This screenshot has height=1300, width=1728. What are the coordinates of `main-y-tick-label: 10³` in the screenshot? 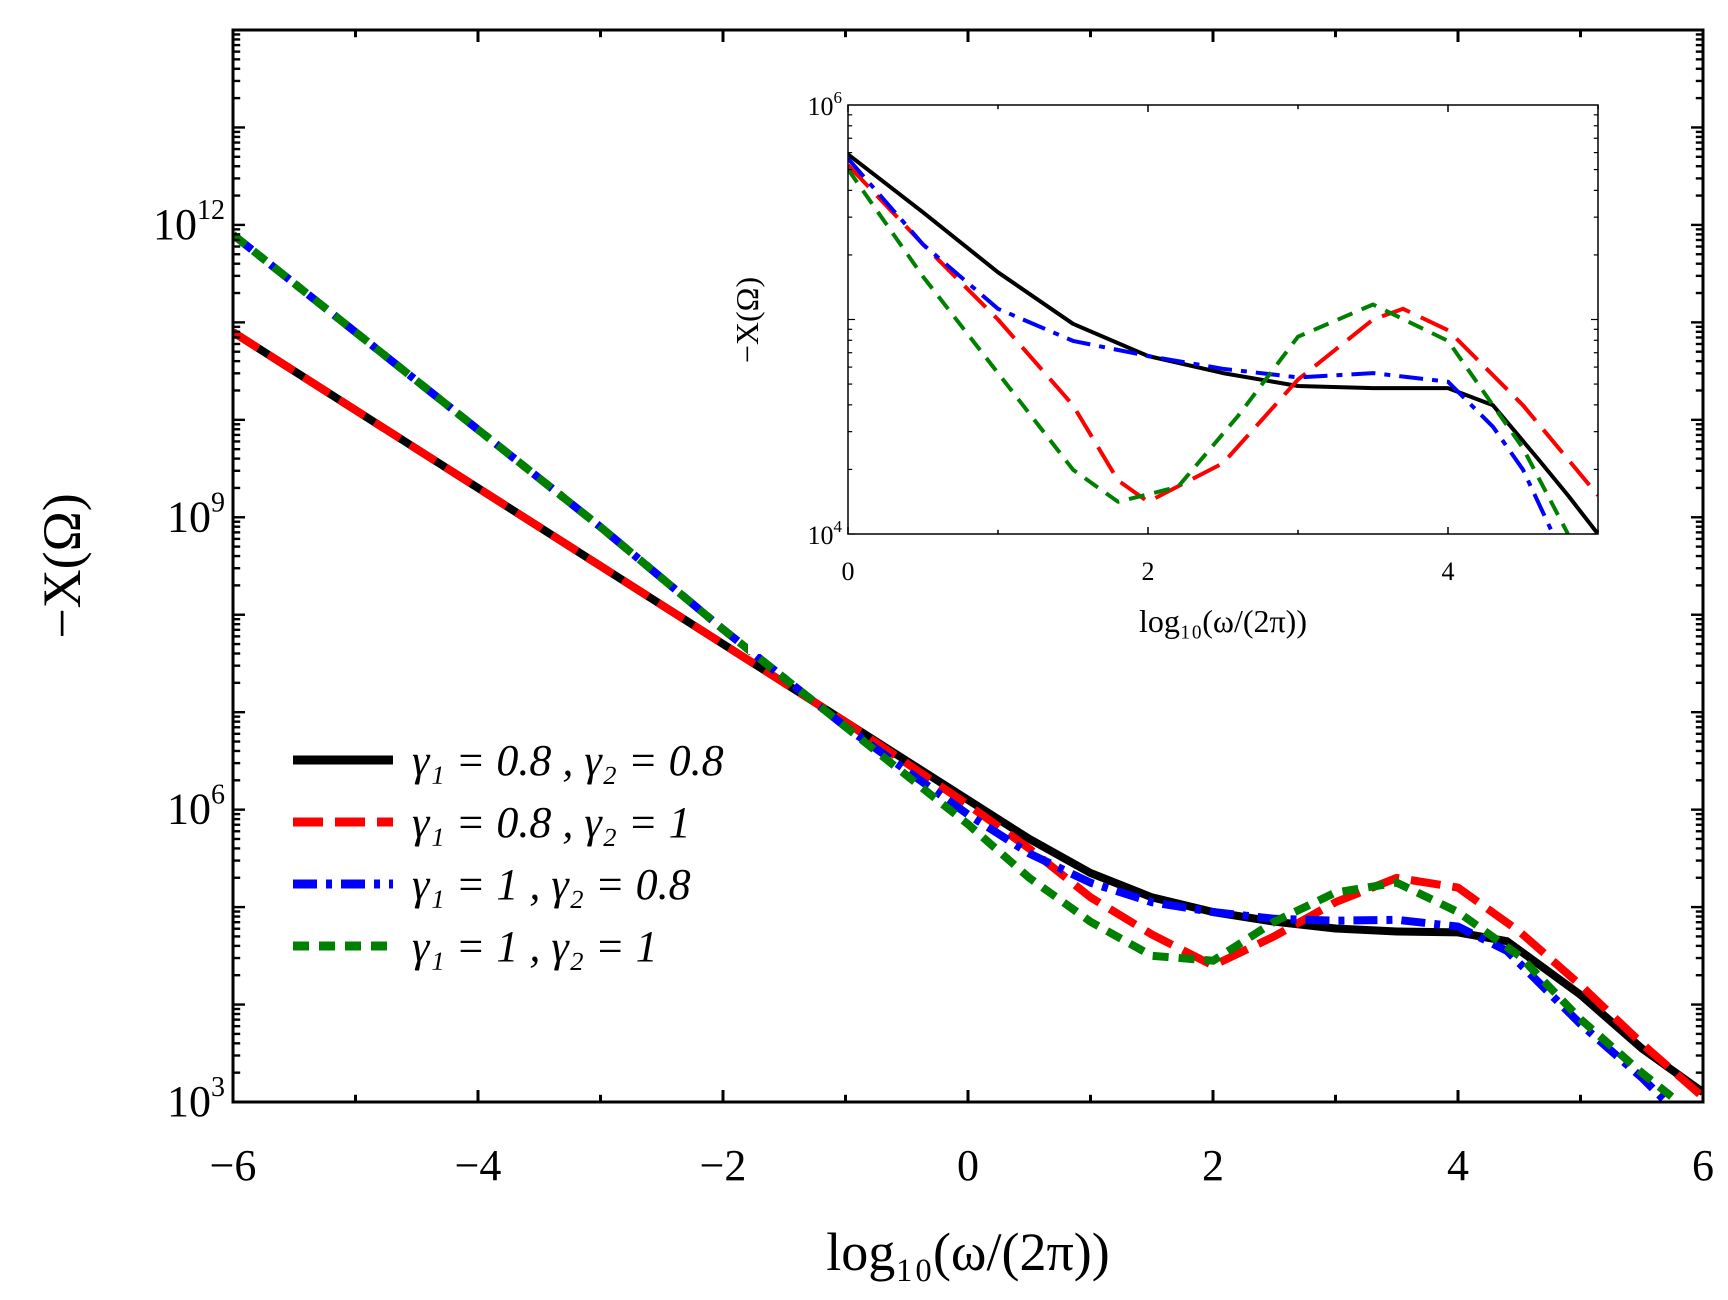 It's located at (196, 1099).